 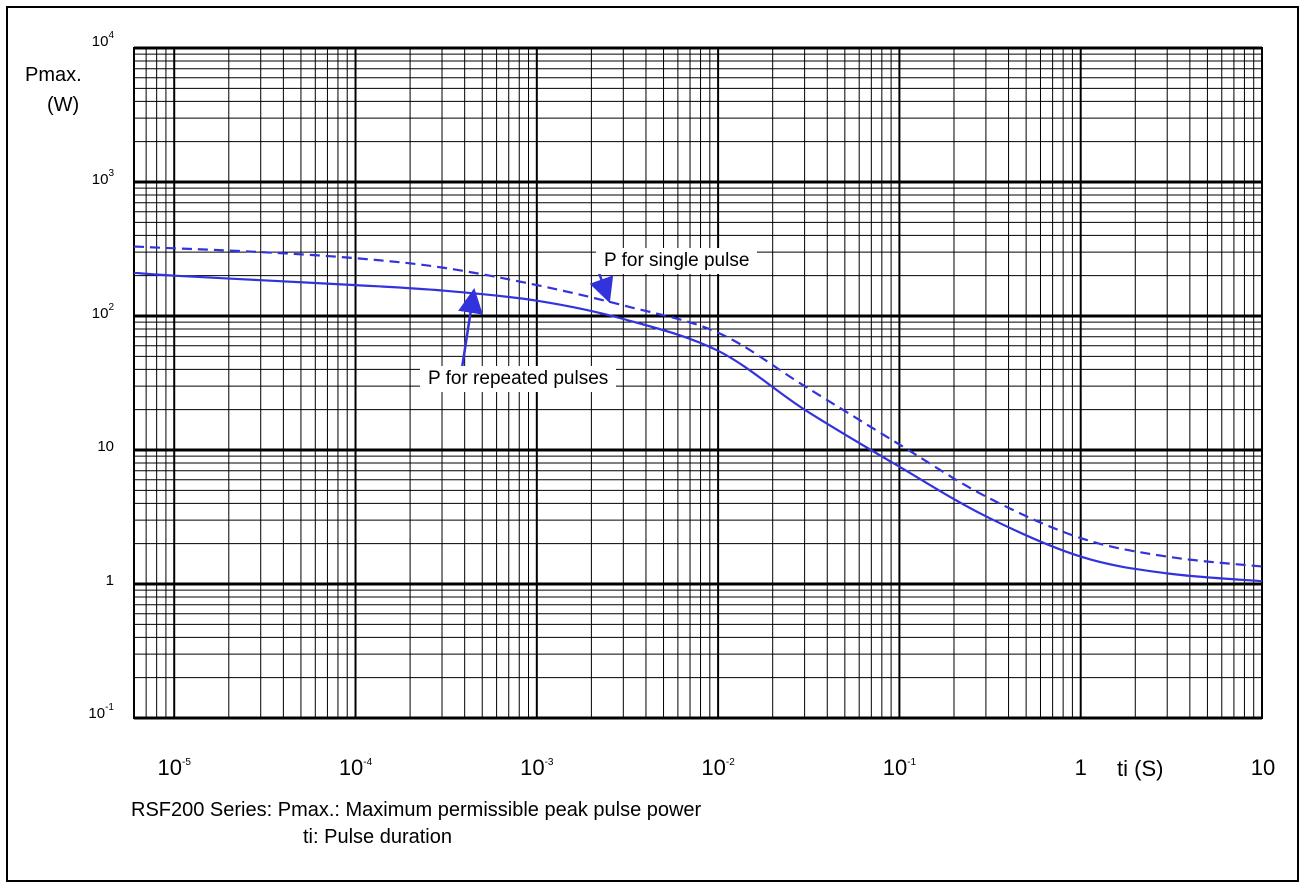 What do you see at coordinates (355, 767) in the screenshot?
I see `x-tick-label: 10⁻⁴` at bounding box center [355, 767].